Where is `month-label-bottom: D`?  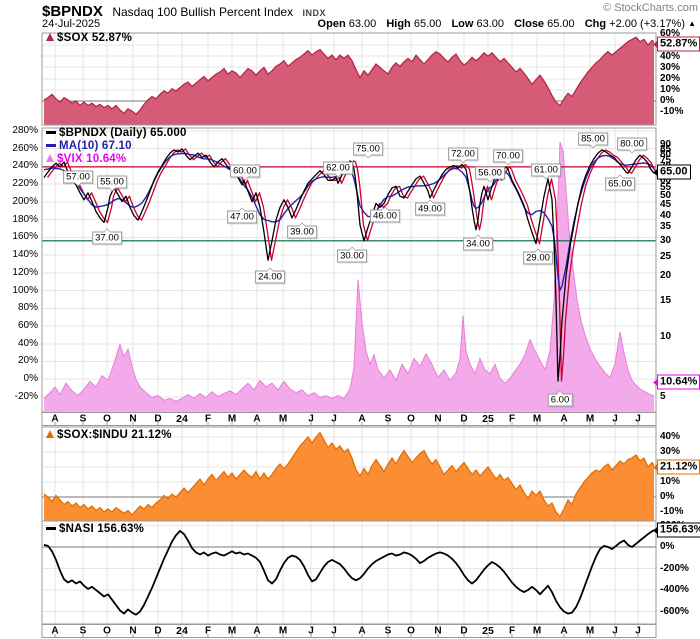 month-label-bottom: D is located at coordinates (158, 631).